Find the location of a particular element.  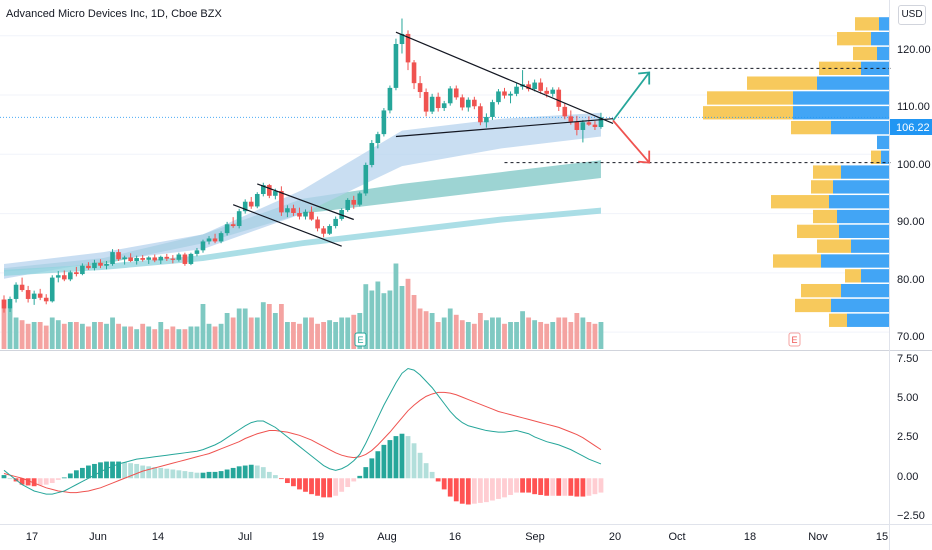

ema-band is located at coordinates (302, 216).